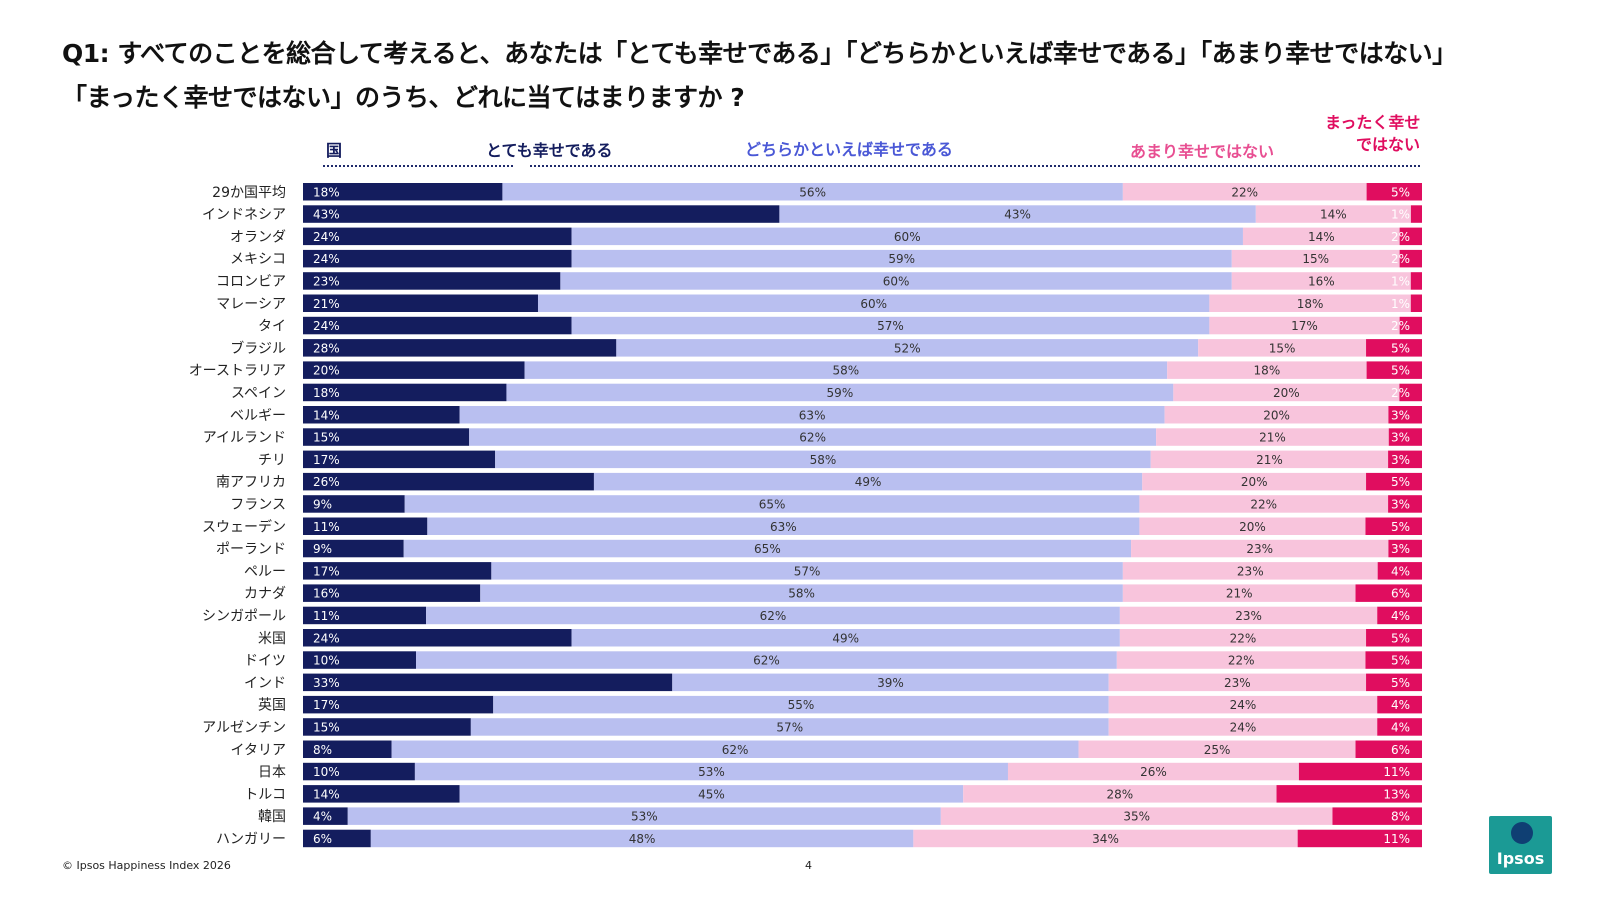 This screenshot has height=900, width=1600. I want to click on value-label-not-very-happy: 23%, so click(1259, 549).